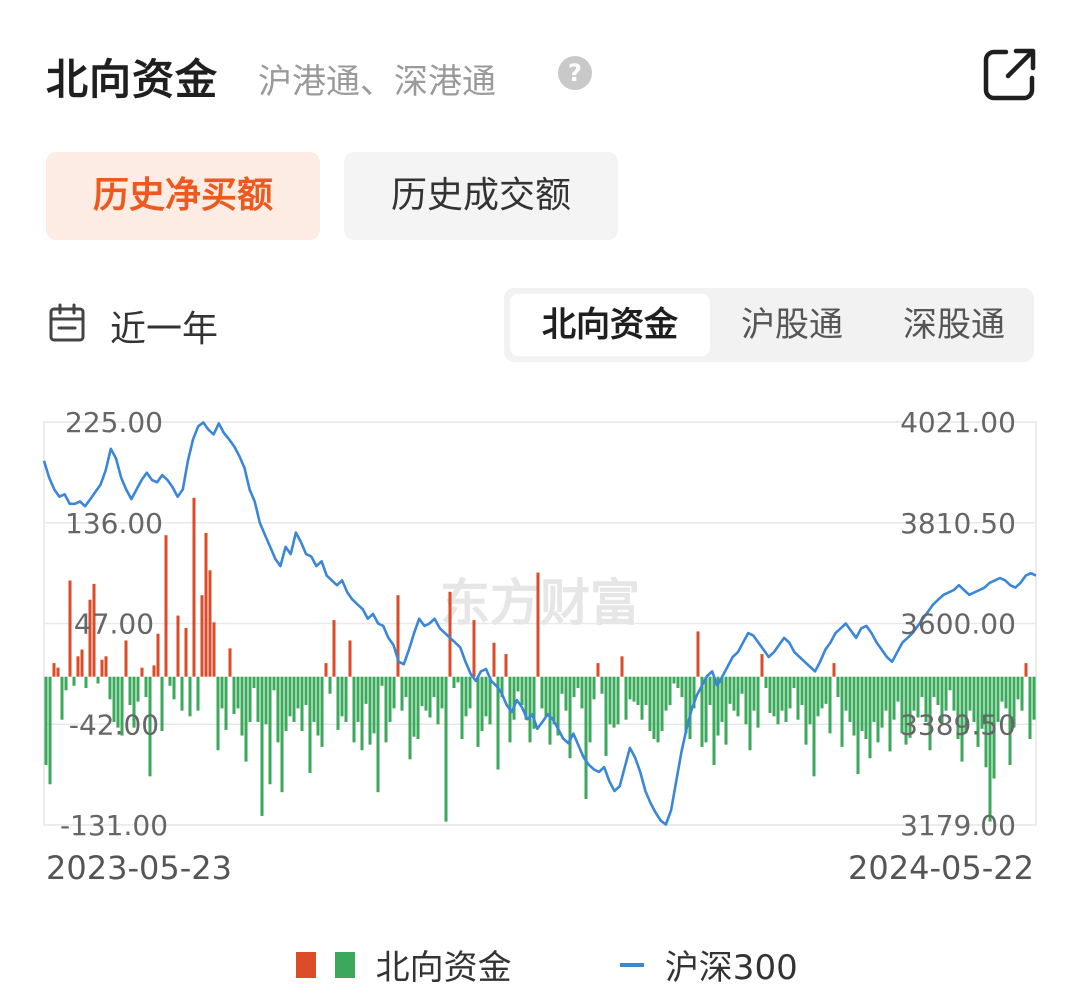  What do you see at coordinates (958, 422) in the screenshot?
I see `right-tick-label: 4021.00` at bounding box center [958, 422].